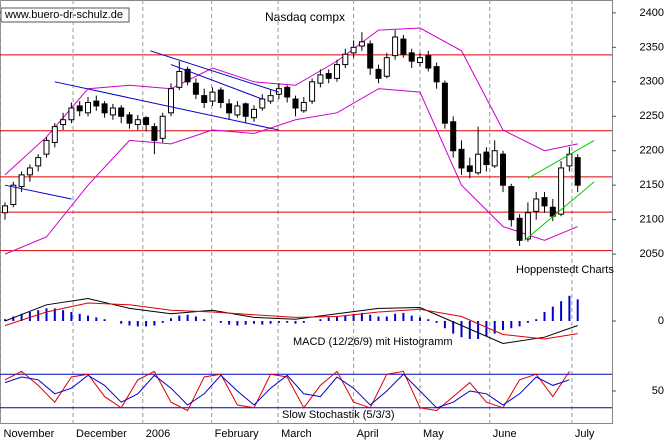  I want to click on stoch-title: Slow Stochastik (5/3/3), so click(338, 415).